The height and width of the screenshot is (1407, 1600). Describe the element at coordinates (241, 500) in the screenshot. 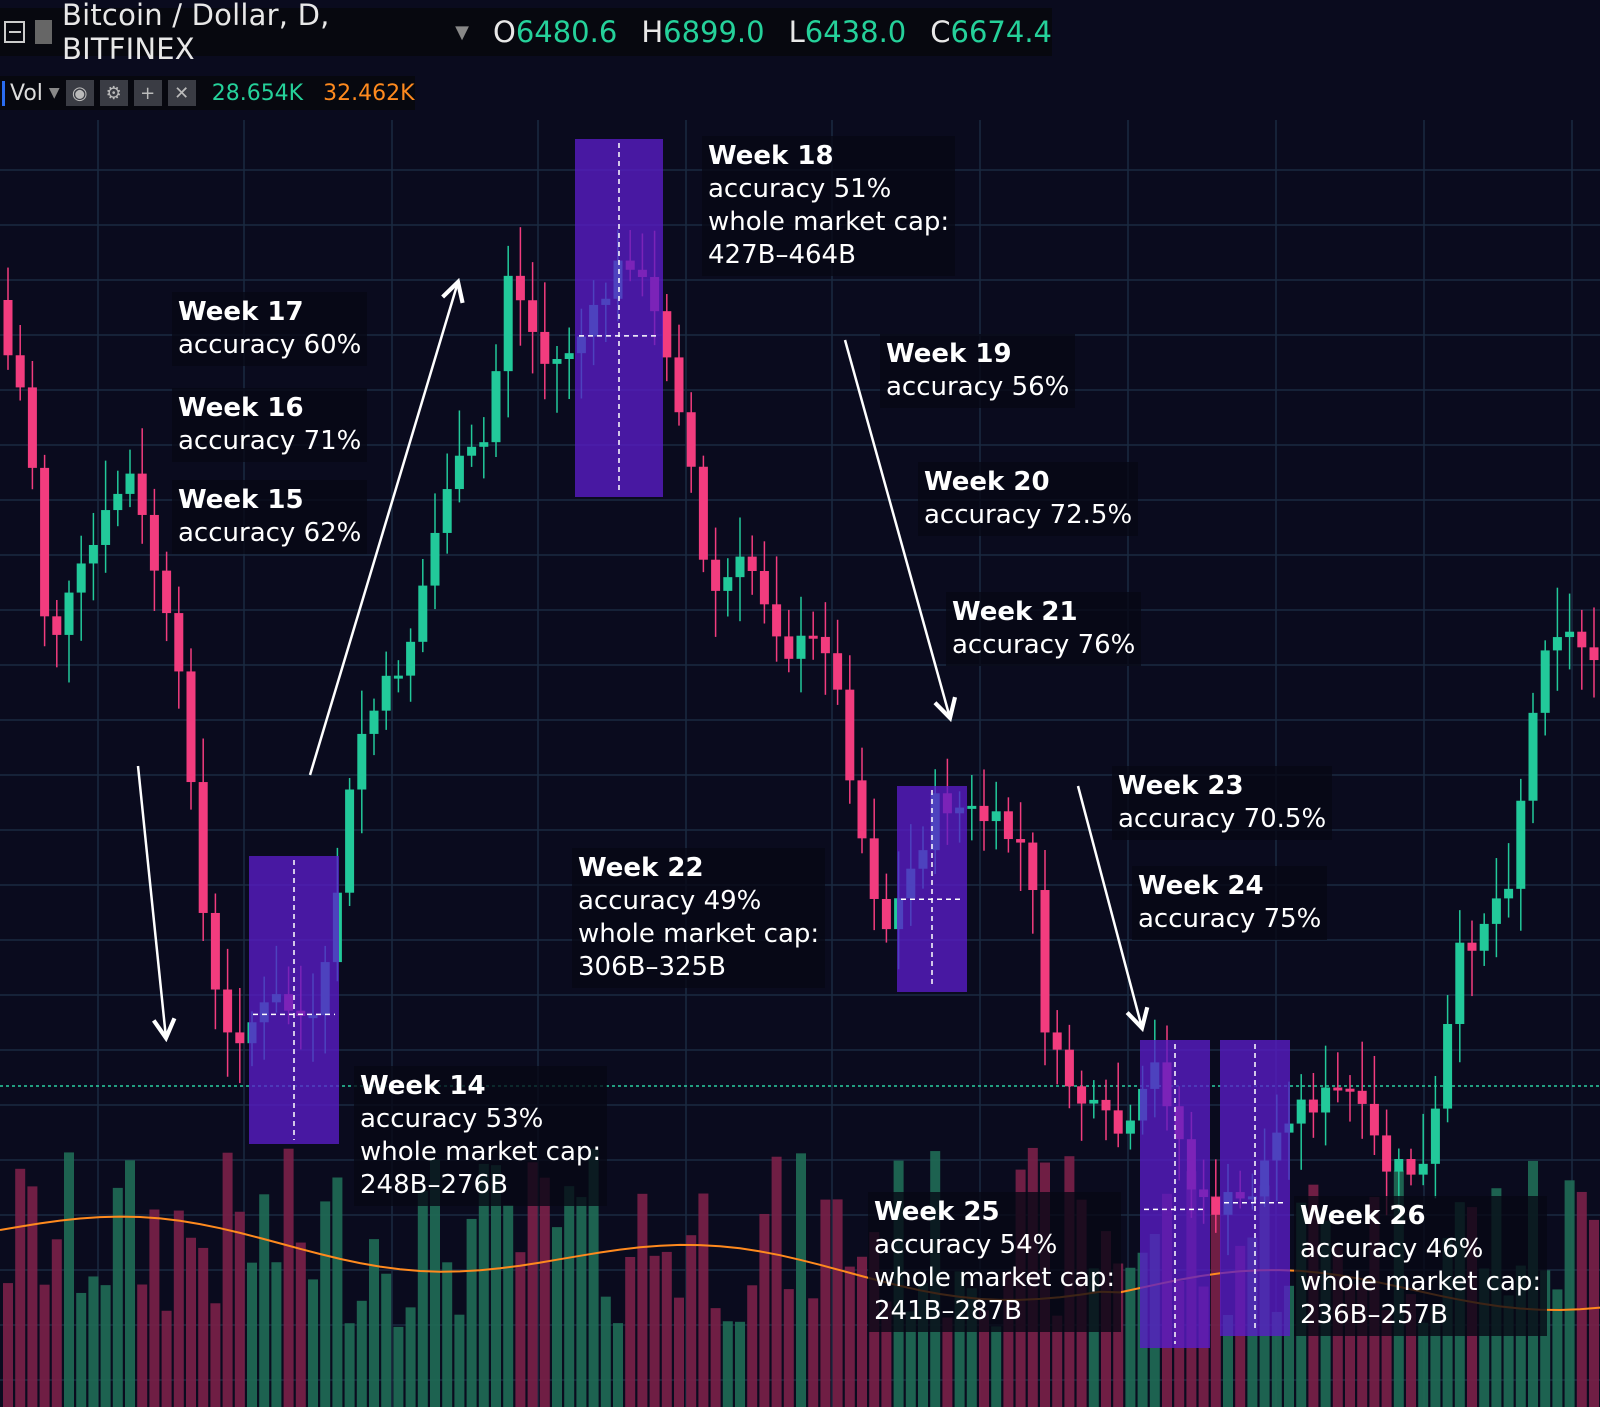

I see `week-title: Week 15` at that location.